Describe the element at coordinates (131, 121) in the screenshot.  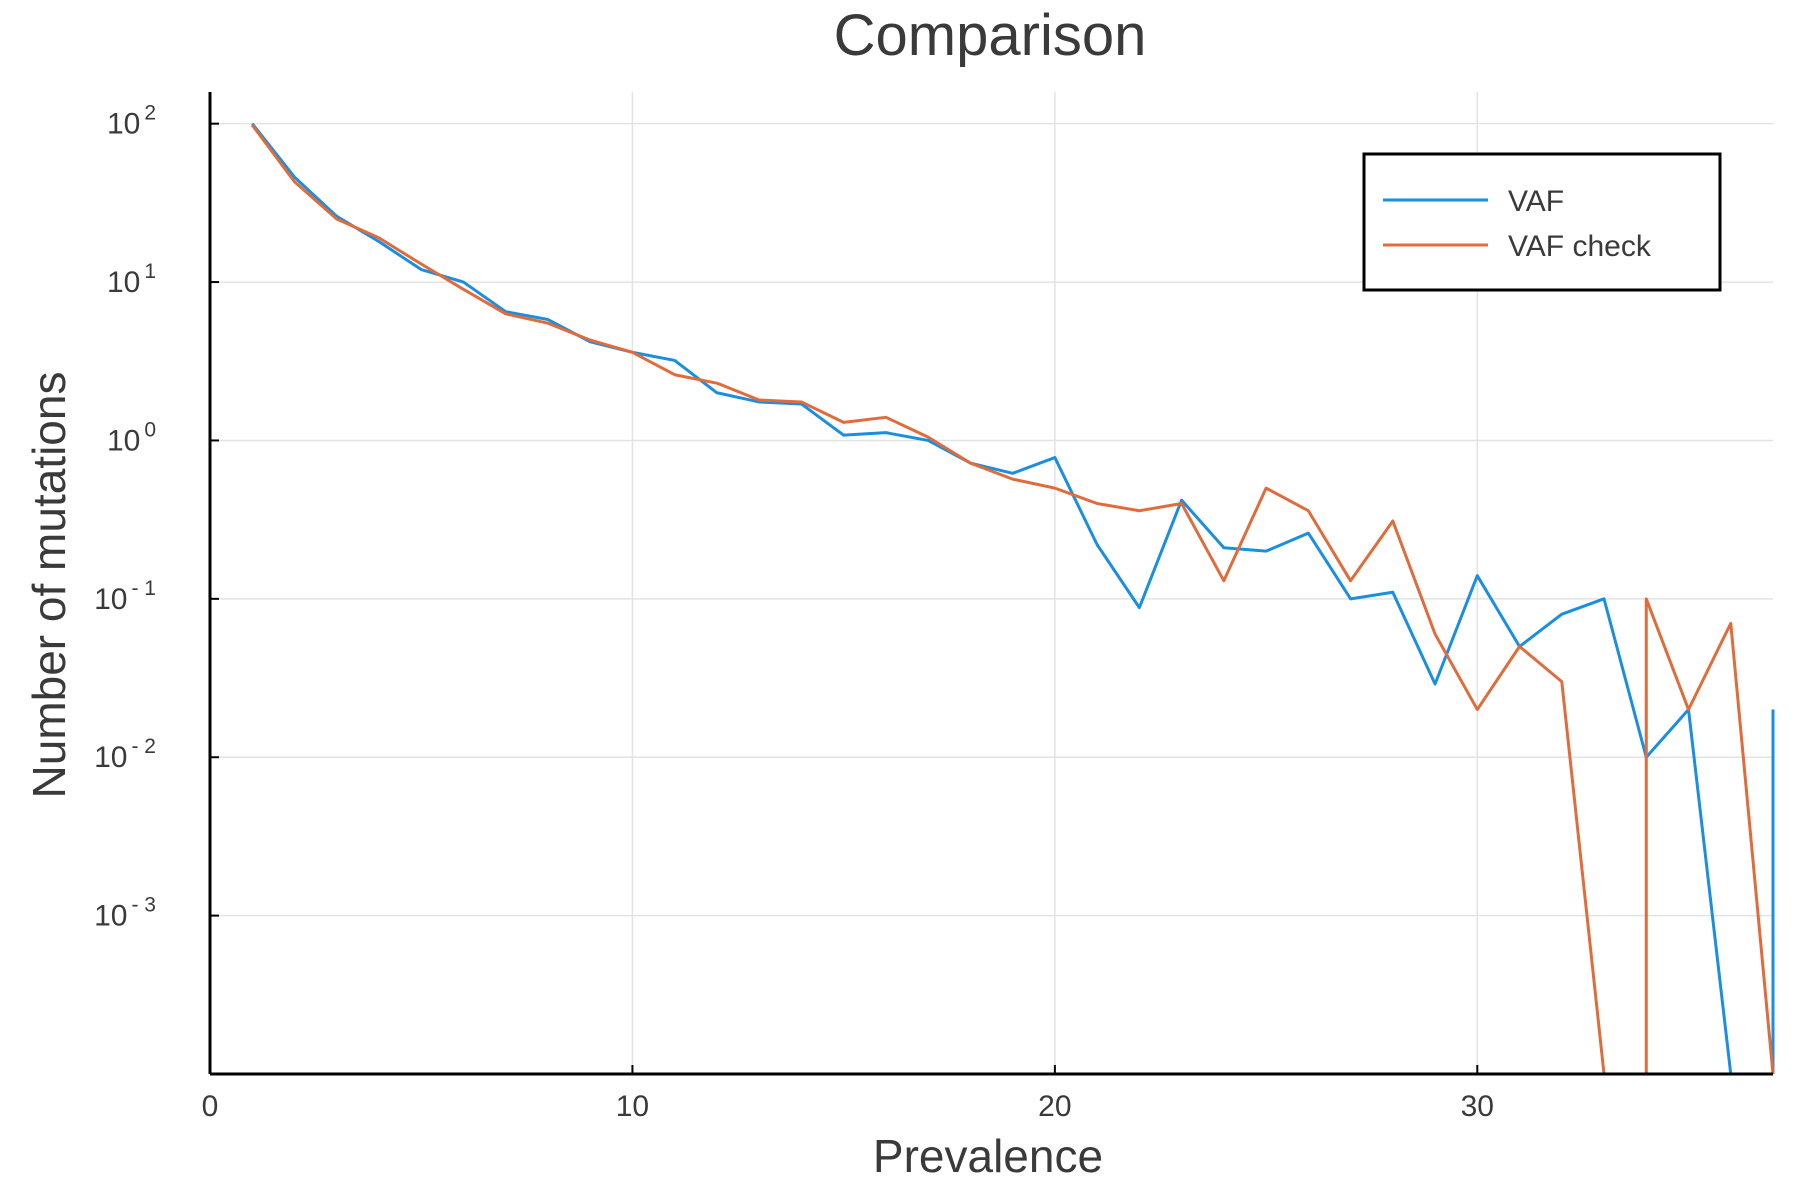
I see `y-tick-label: 10 2` at that location.